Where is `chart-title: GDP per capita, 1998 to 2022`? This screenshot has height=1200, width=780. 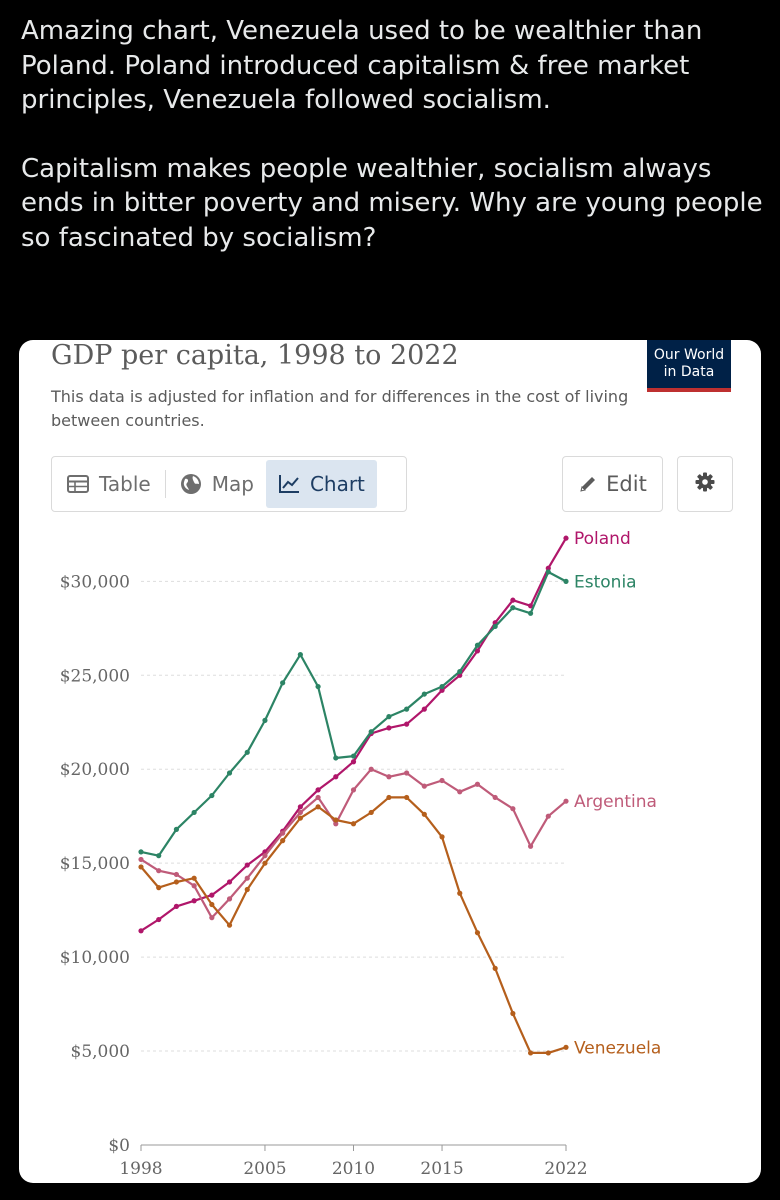 chart-title: GDP per capita, 1998 to 2022 is located at coordinates (255, 355).